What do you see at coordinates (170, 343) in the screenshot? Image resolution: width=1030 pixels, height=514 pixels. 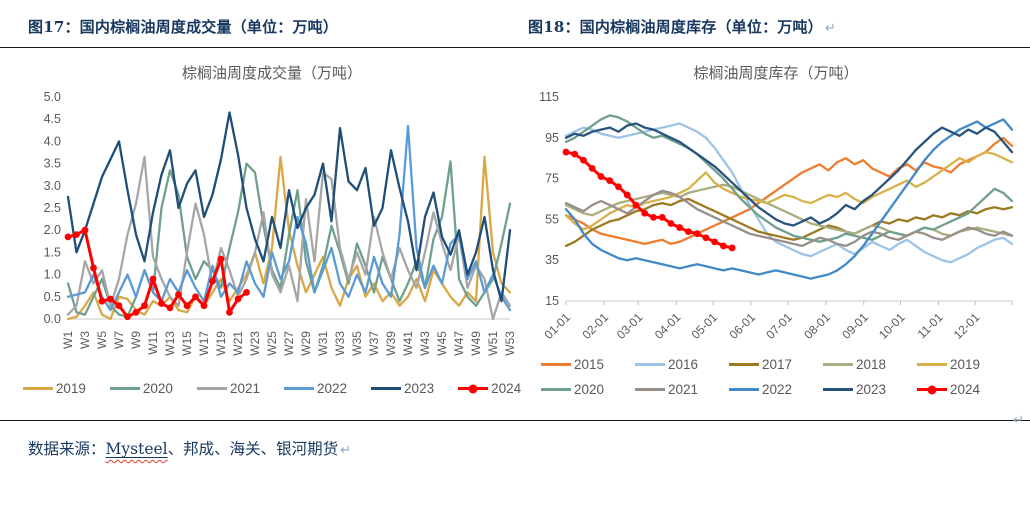 I see `svg-text: W13` at bounding box center [170, 343].